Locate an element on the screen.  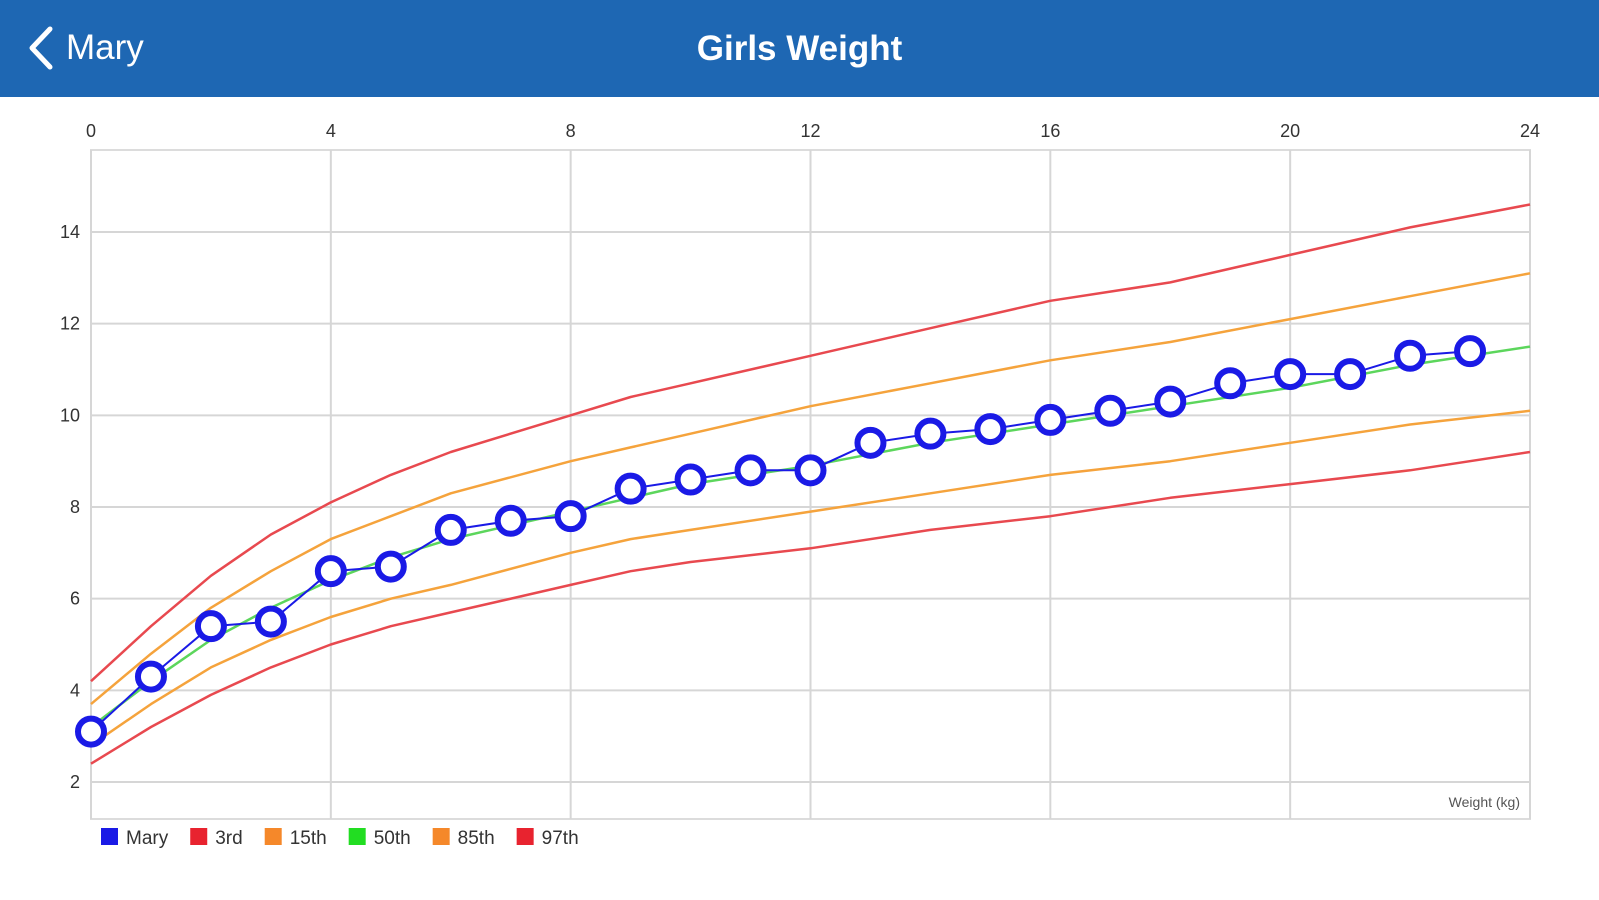
legend-label-85th: 85th is located at coordinates (476, 838).